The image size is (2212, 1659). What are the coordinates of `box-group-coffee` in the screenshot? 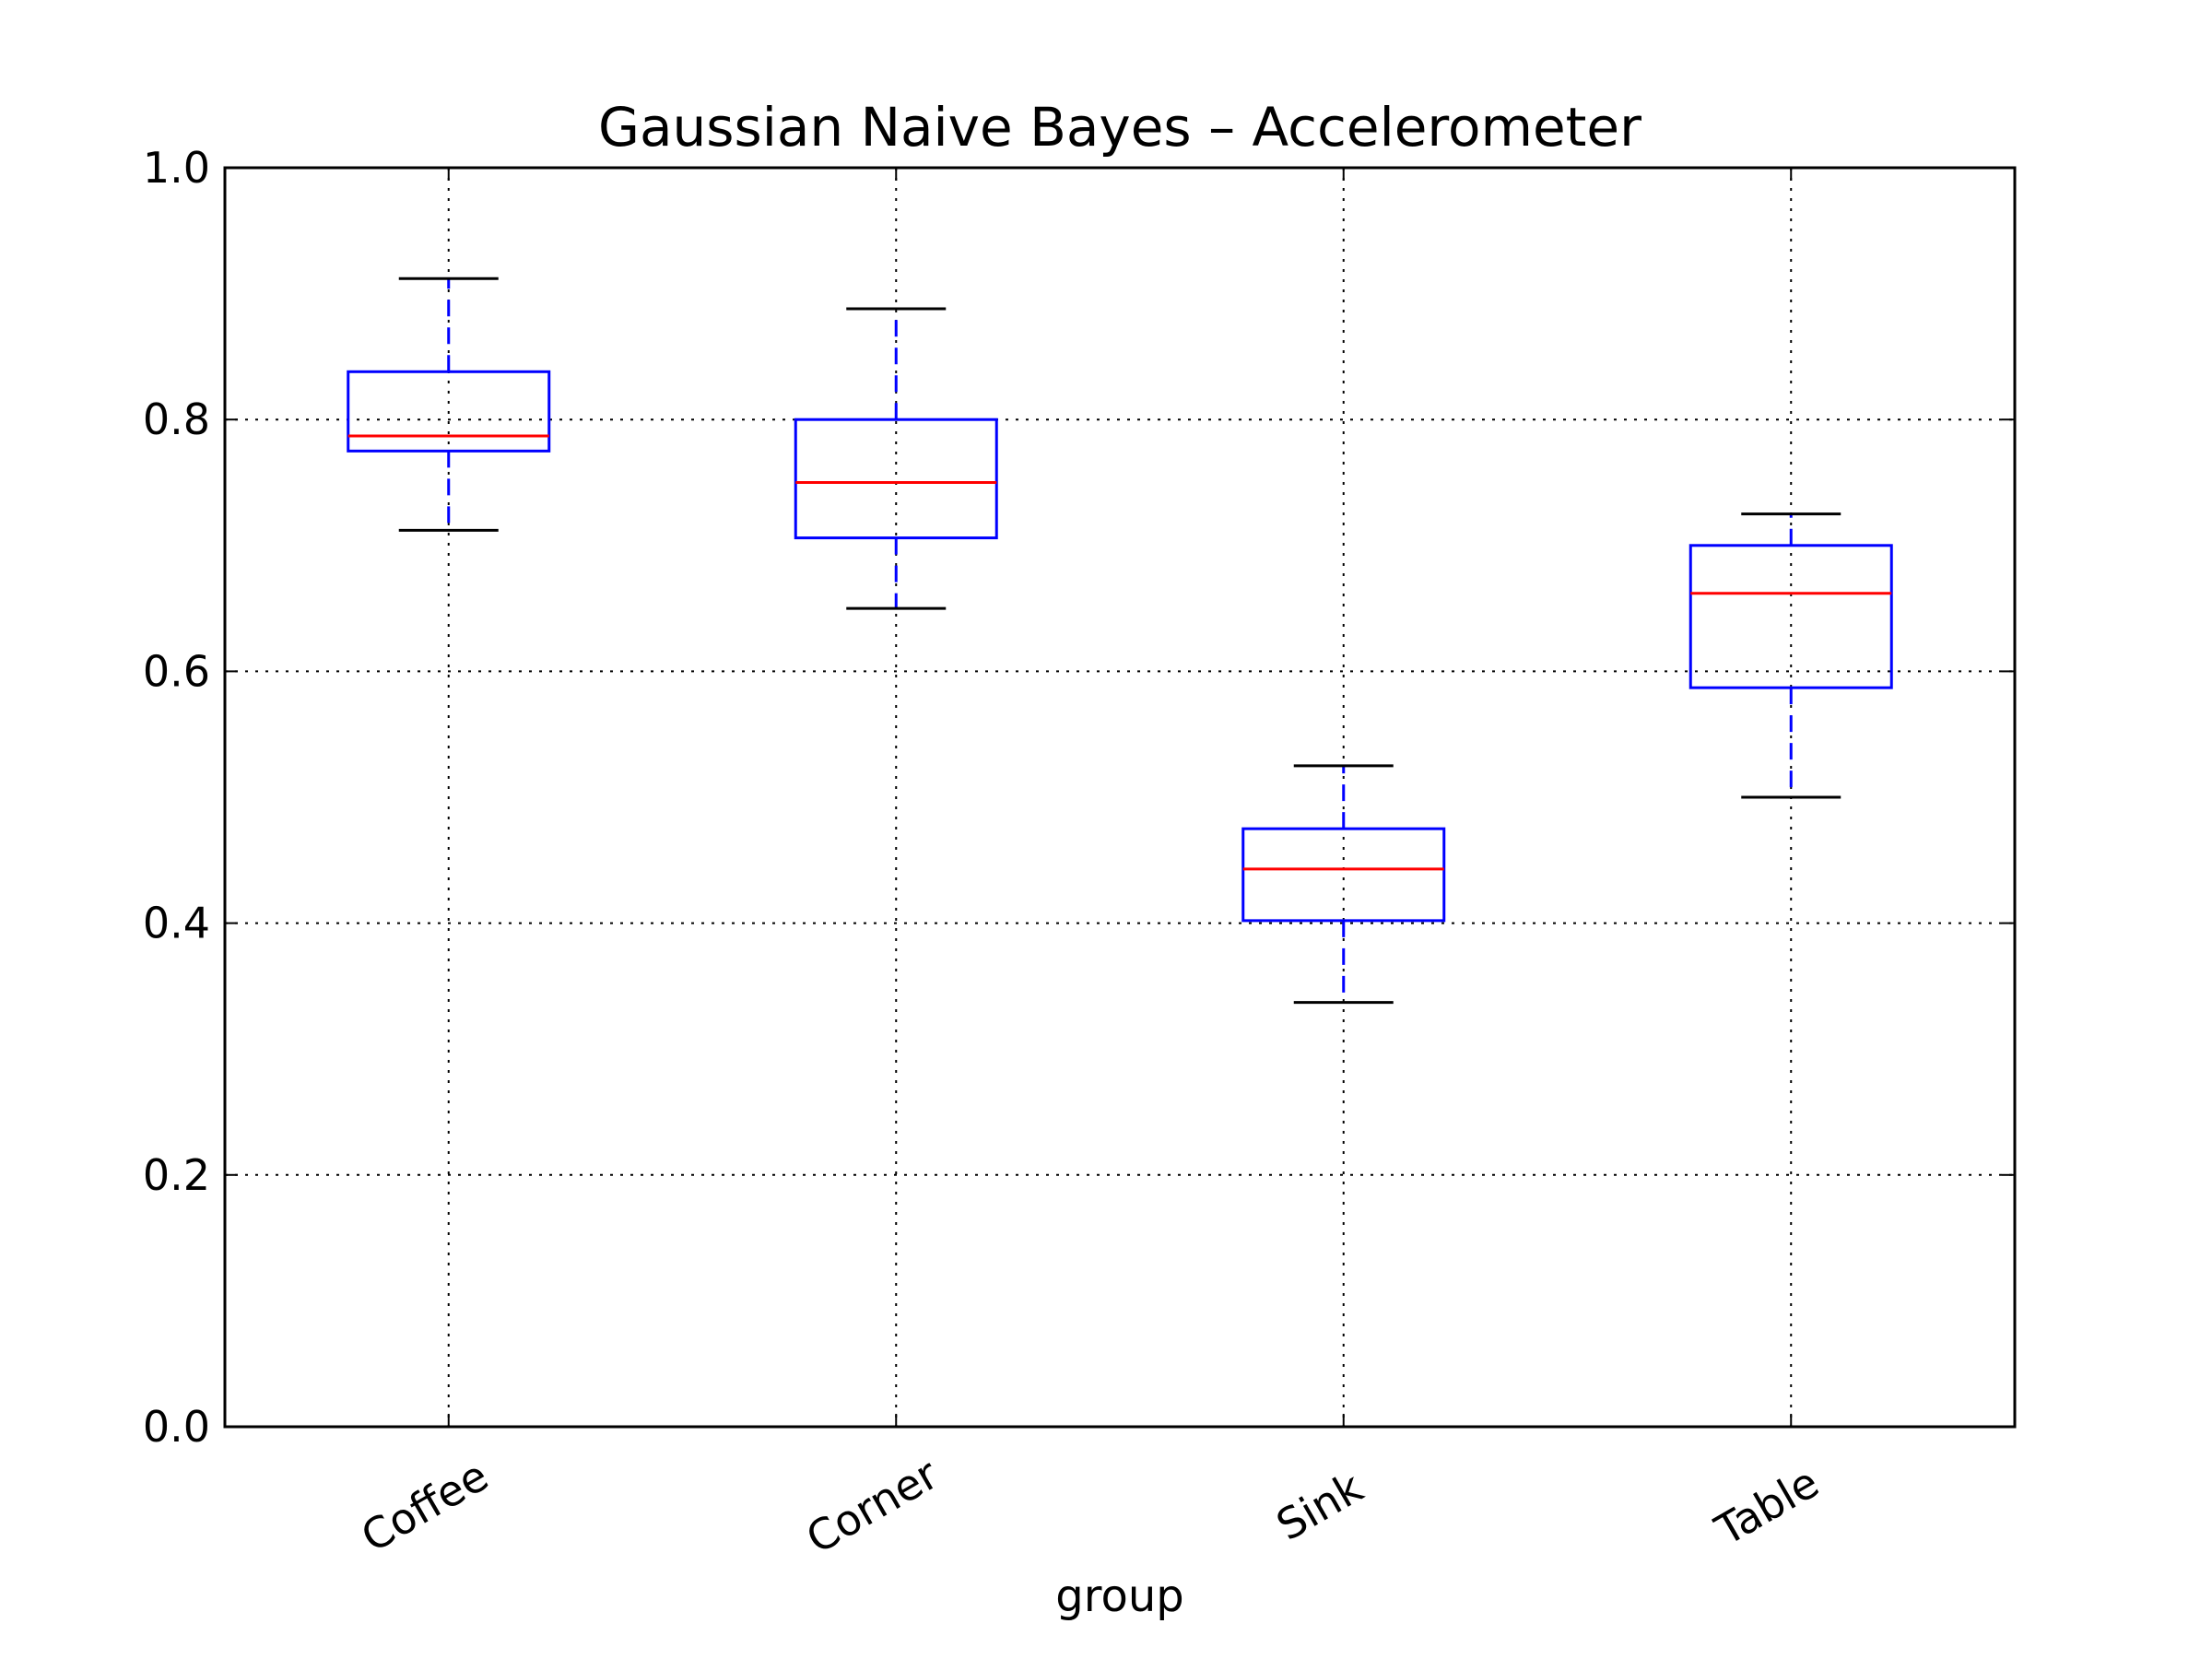 It's located at (449, 404).